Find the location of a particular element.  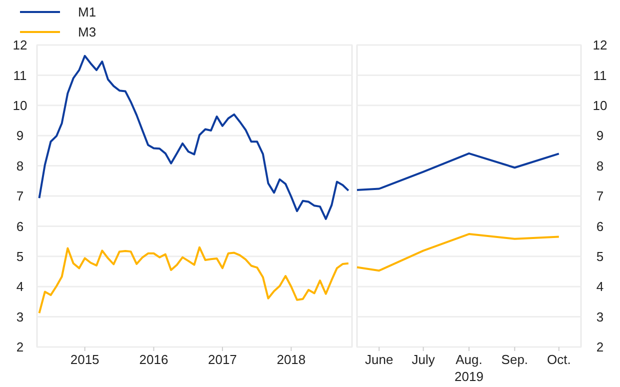

x-axis-title: 2019 is located at coordinates (469, 376).